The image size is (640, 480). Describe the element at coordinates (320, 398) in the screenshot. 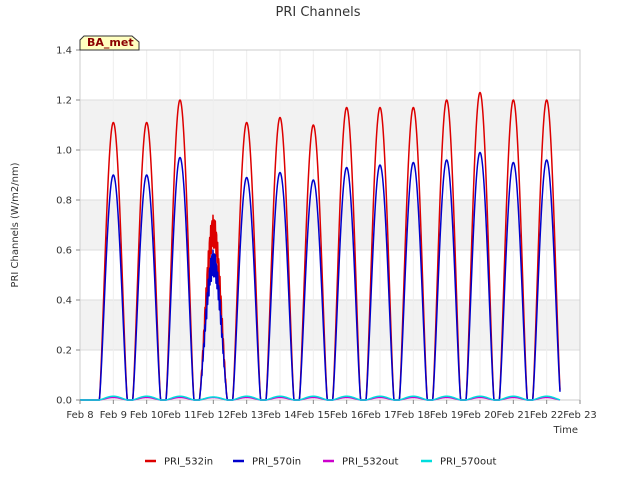

I see `series-line-pri-570out` at that location.